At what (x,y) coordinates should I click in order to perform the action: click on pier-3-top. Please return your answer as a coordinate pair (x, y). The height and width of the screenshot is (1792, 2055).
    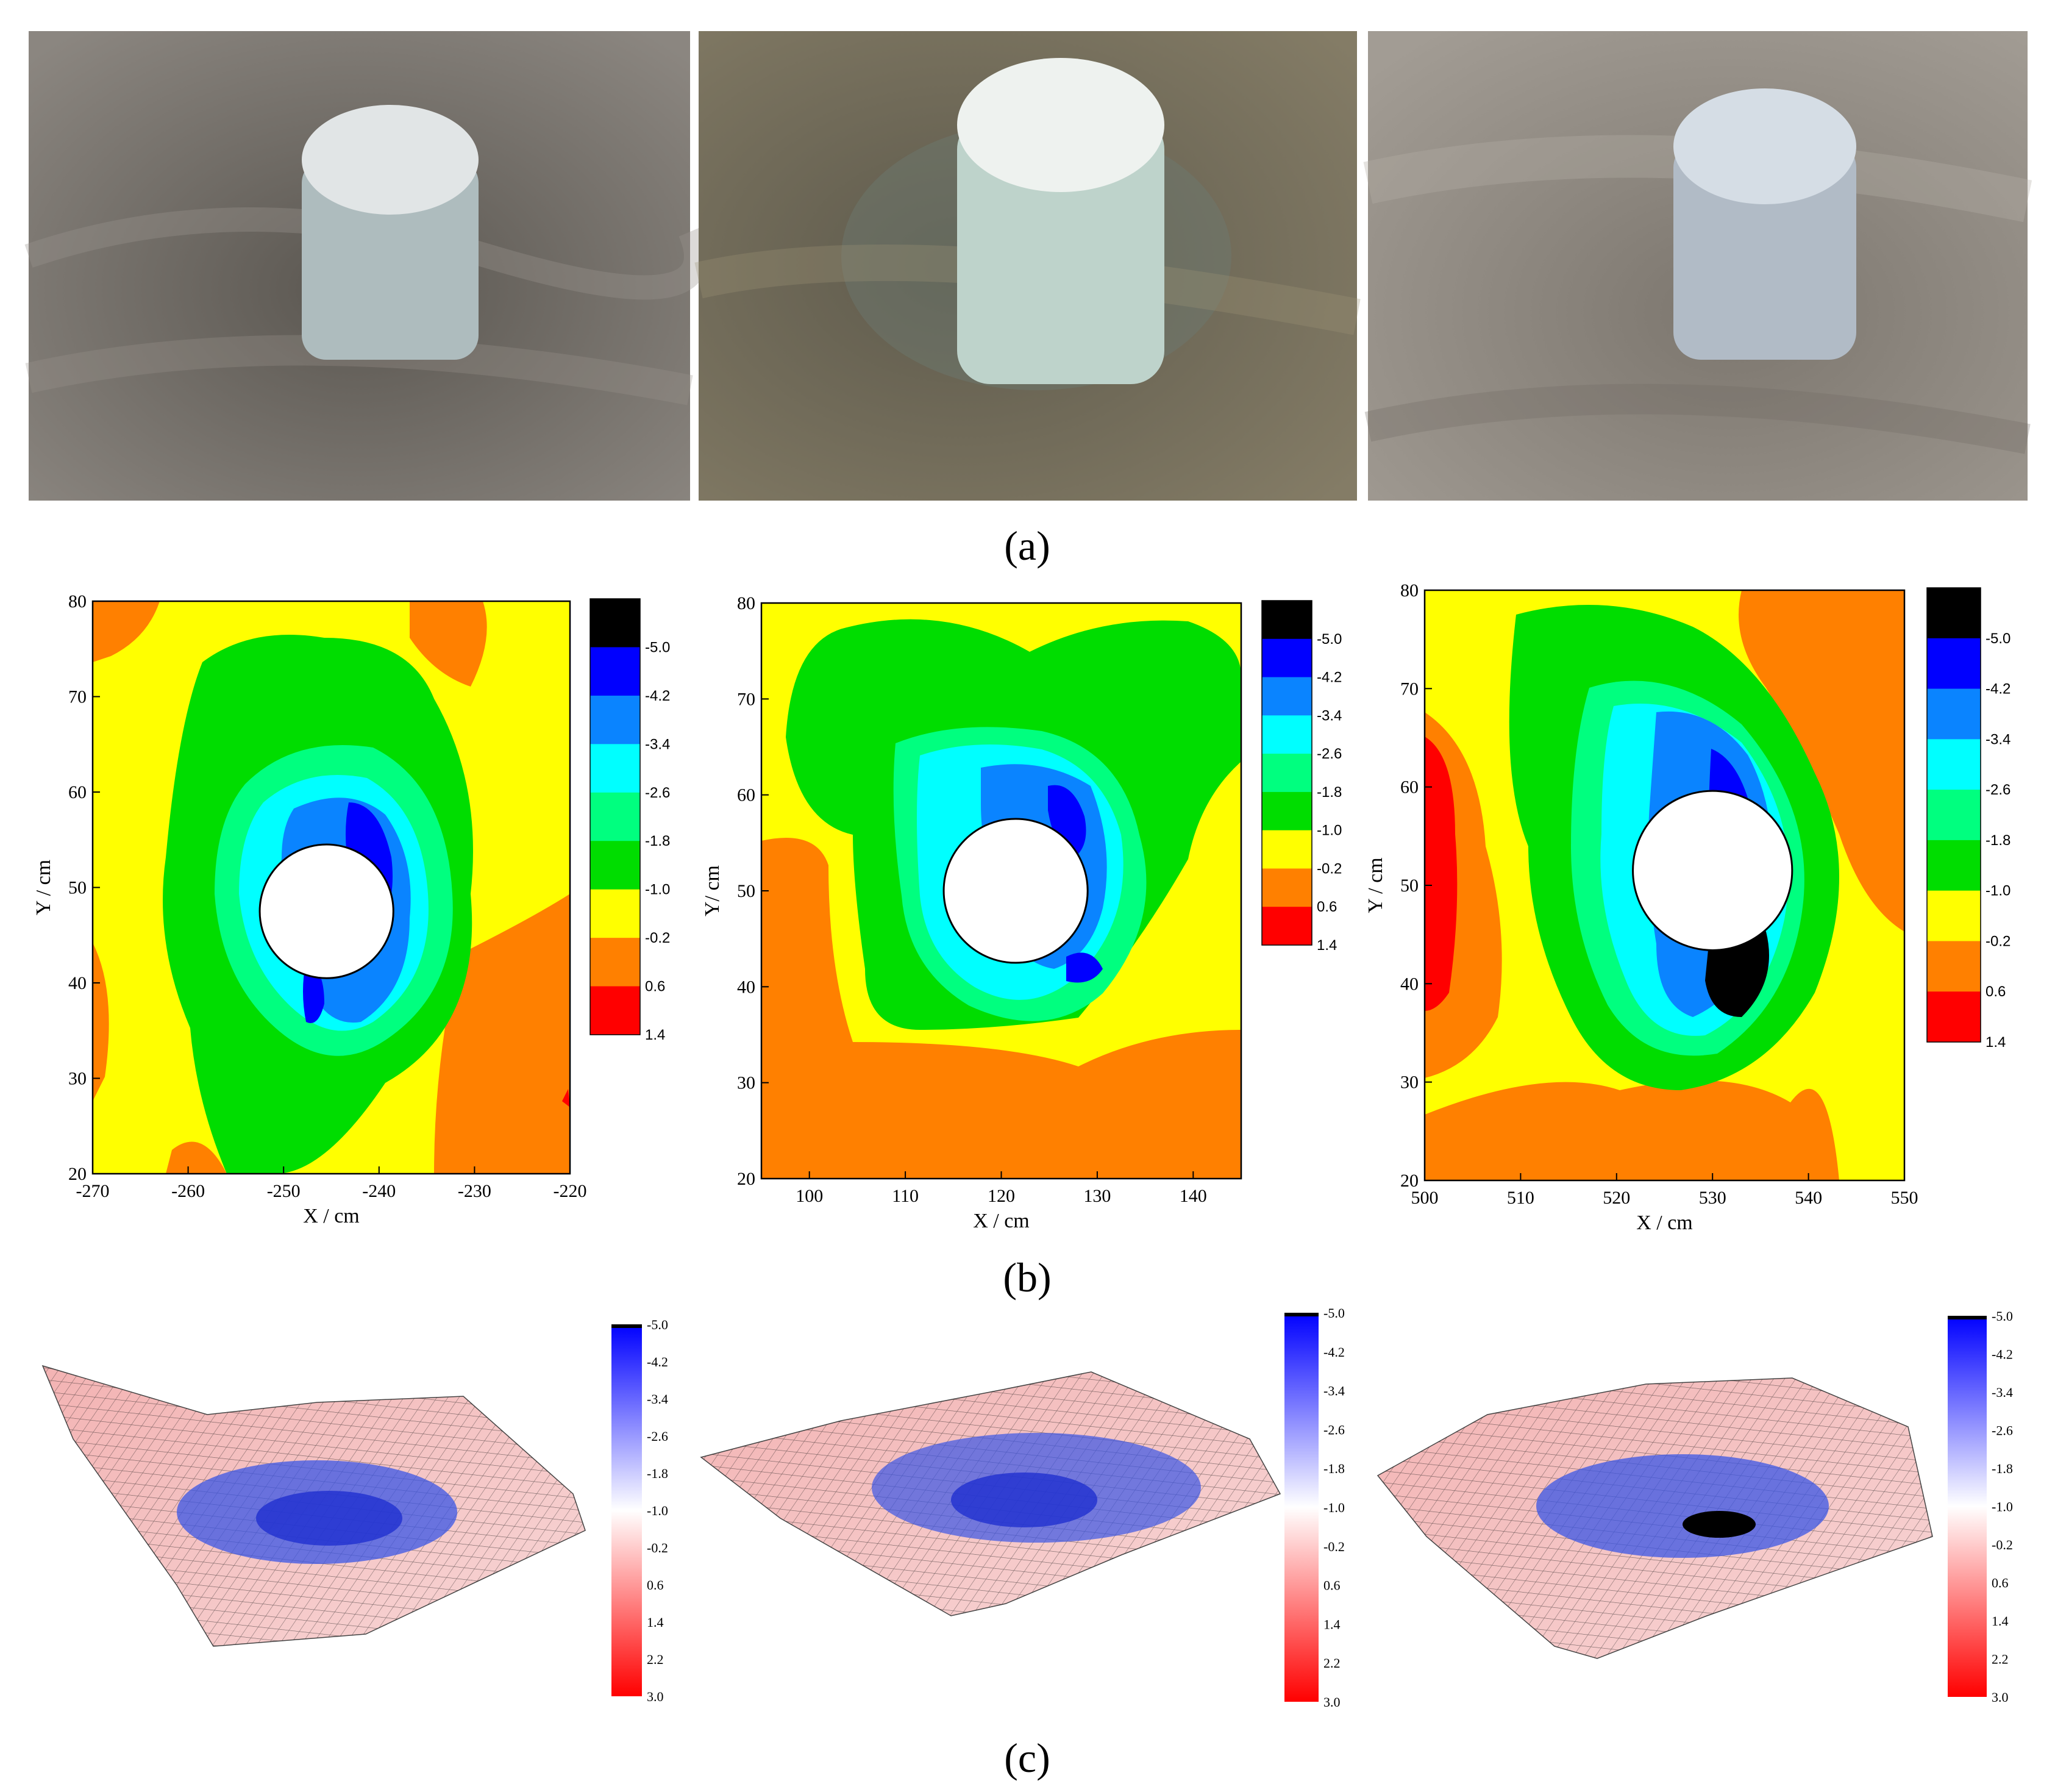
    Looking at the image, I should click on (1764, 146).